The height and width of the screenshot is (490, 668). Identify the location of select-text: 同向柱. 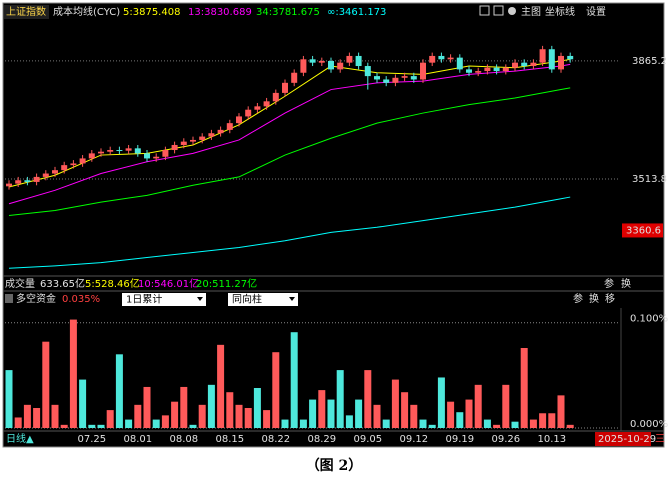
(247, 299).